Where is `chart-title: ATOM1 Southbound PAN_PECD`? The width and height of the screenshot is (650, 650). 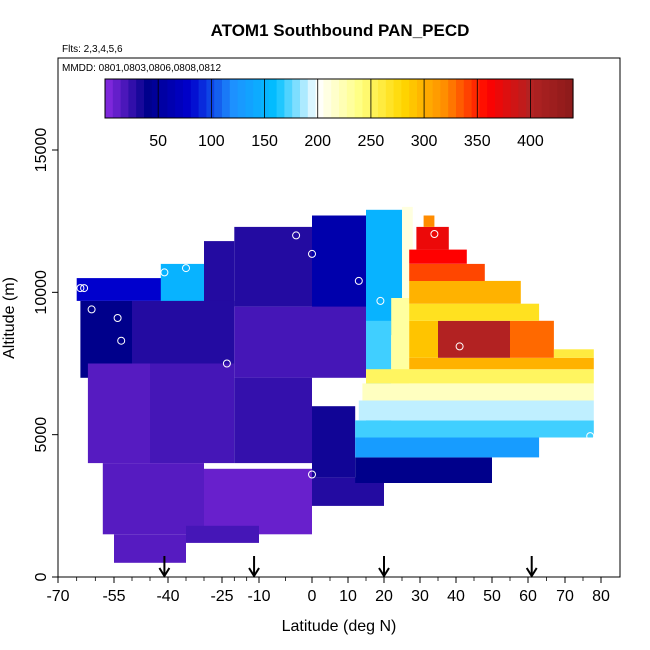 chart-title: ATOM1 Southbound PAN_PECD is located at coordinates (340, 30).